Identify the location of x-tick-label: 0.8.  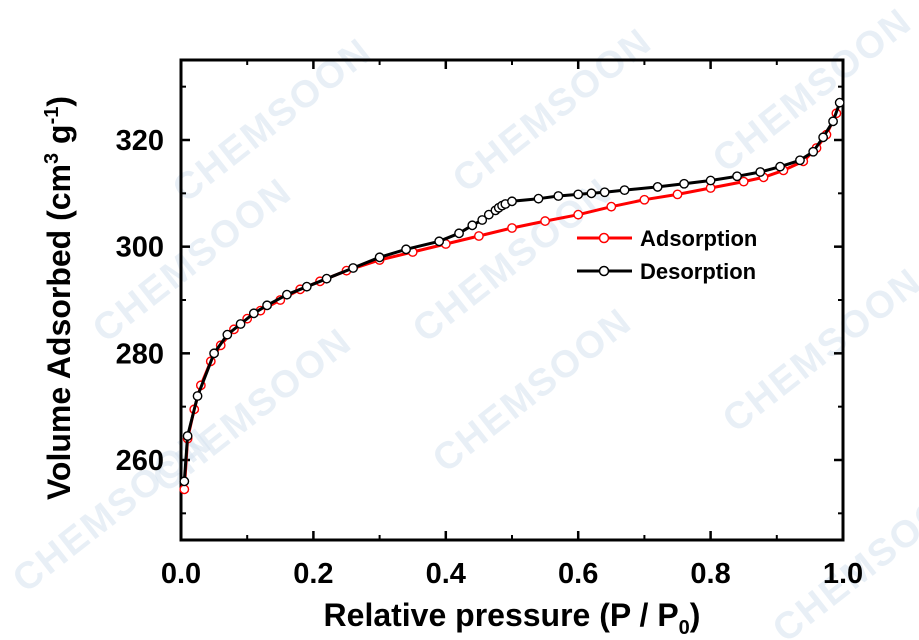
(710, 574).